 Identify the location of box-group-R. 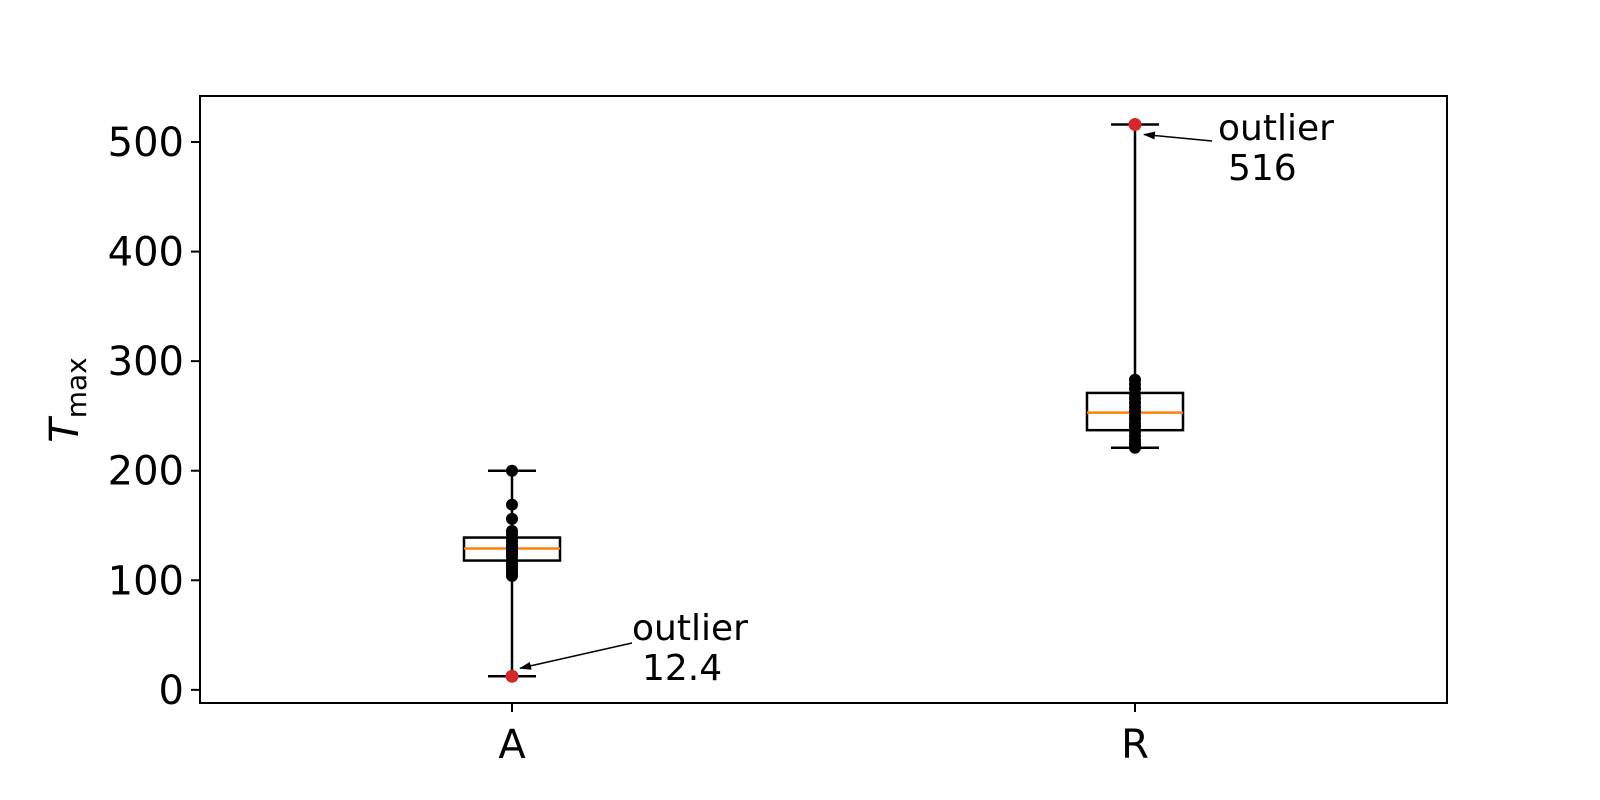
(1135, 285).